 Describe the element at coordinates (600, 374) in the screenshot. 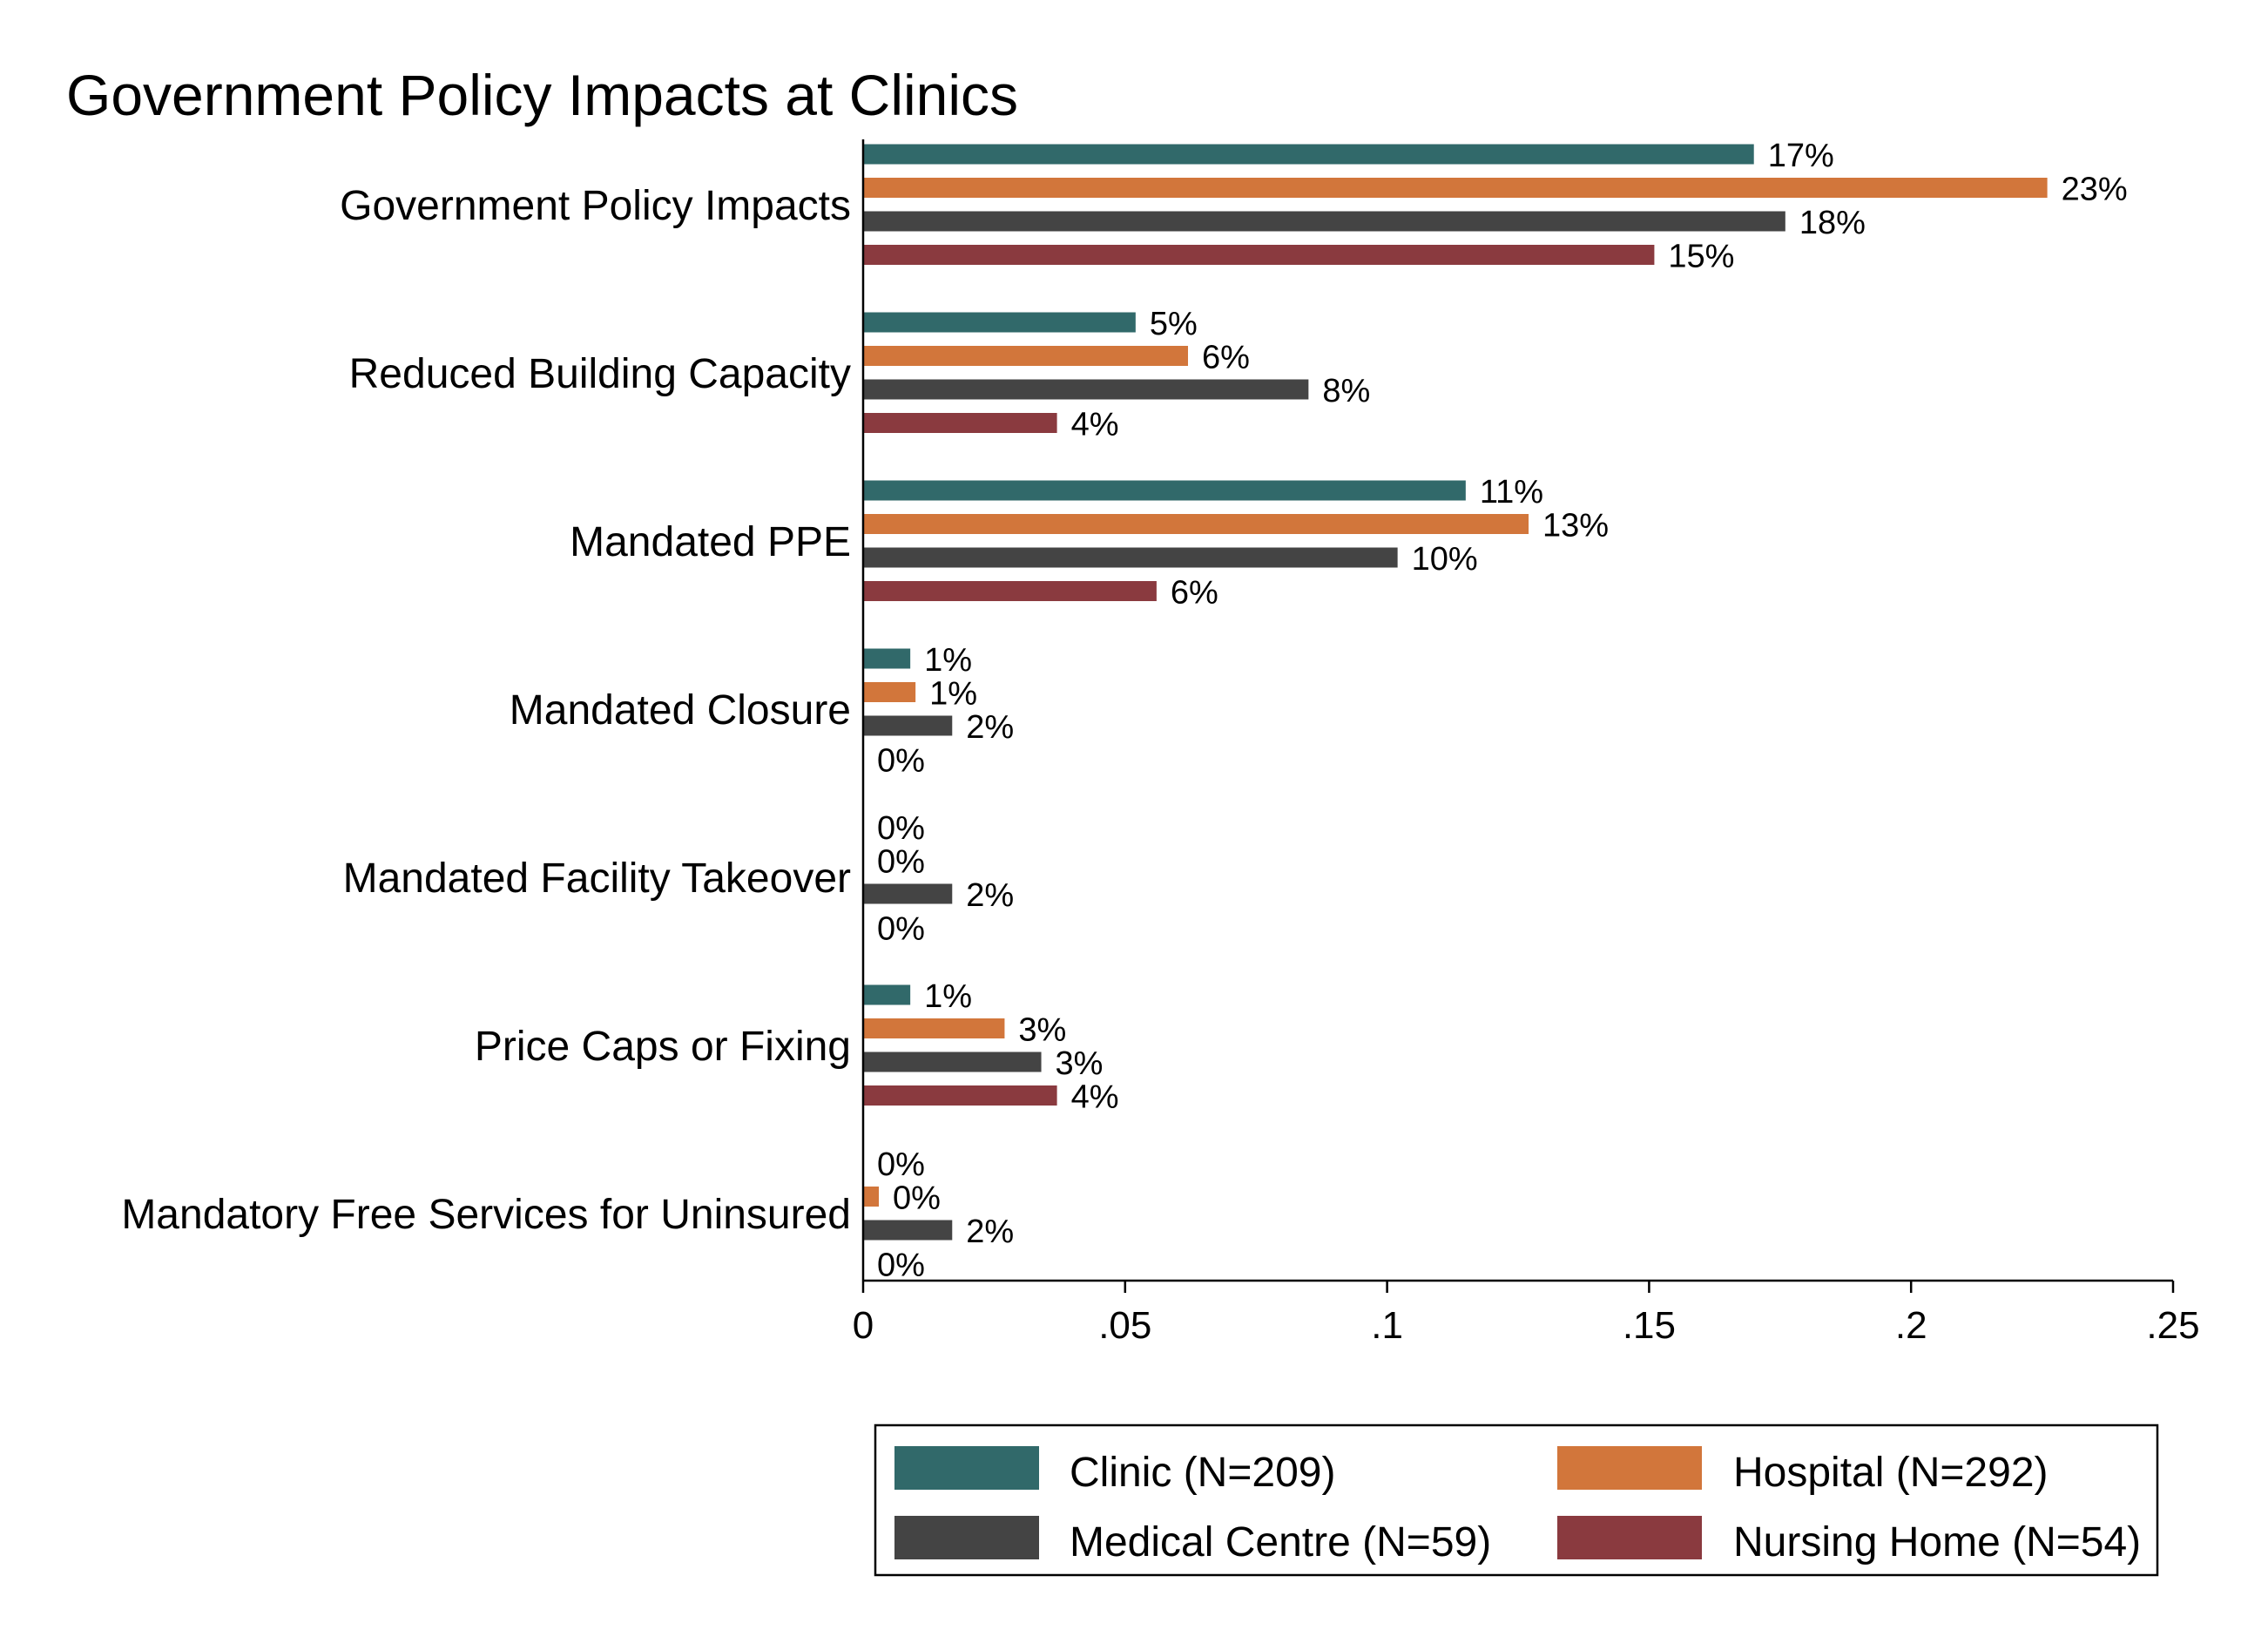

I see `category-label: Reduced Building Capacity` at that location.